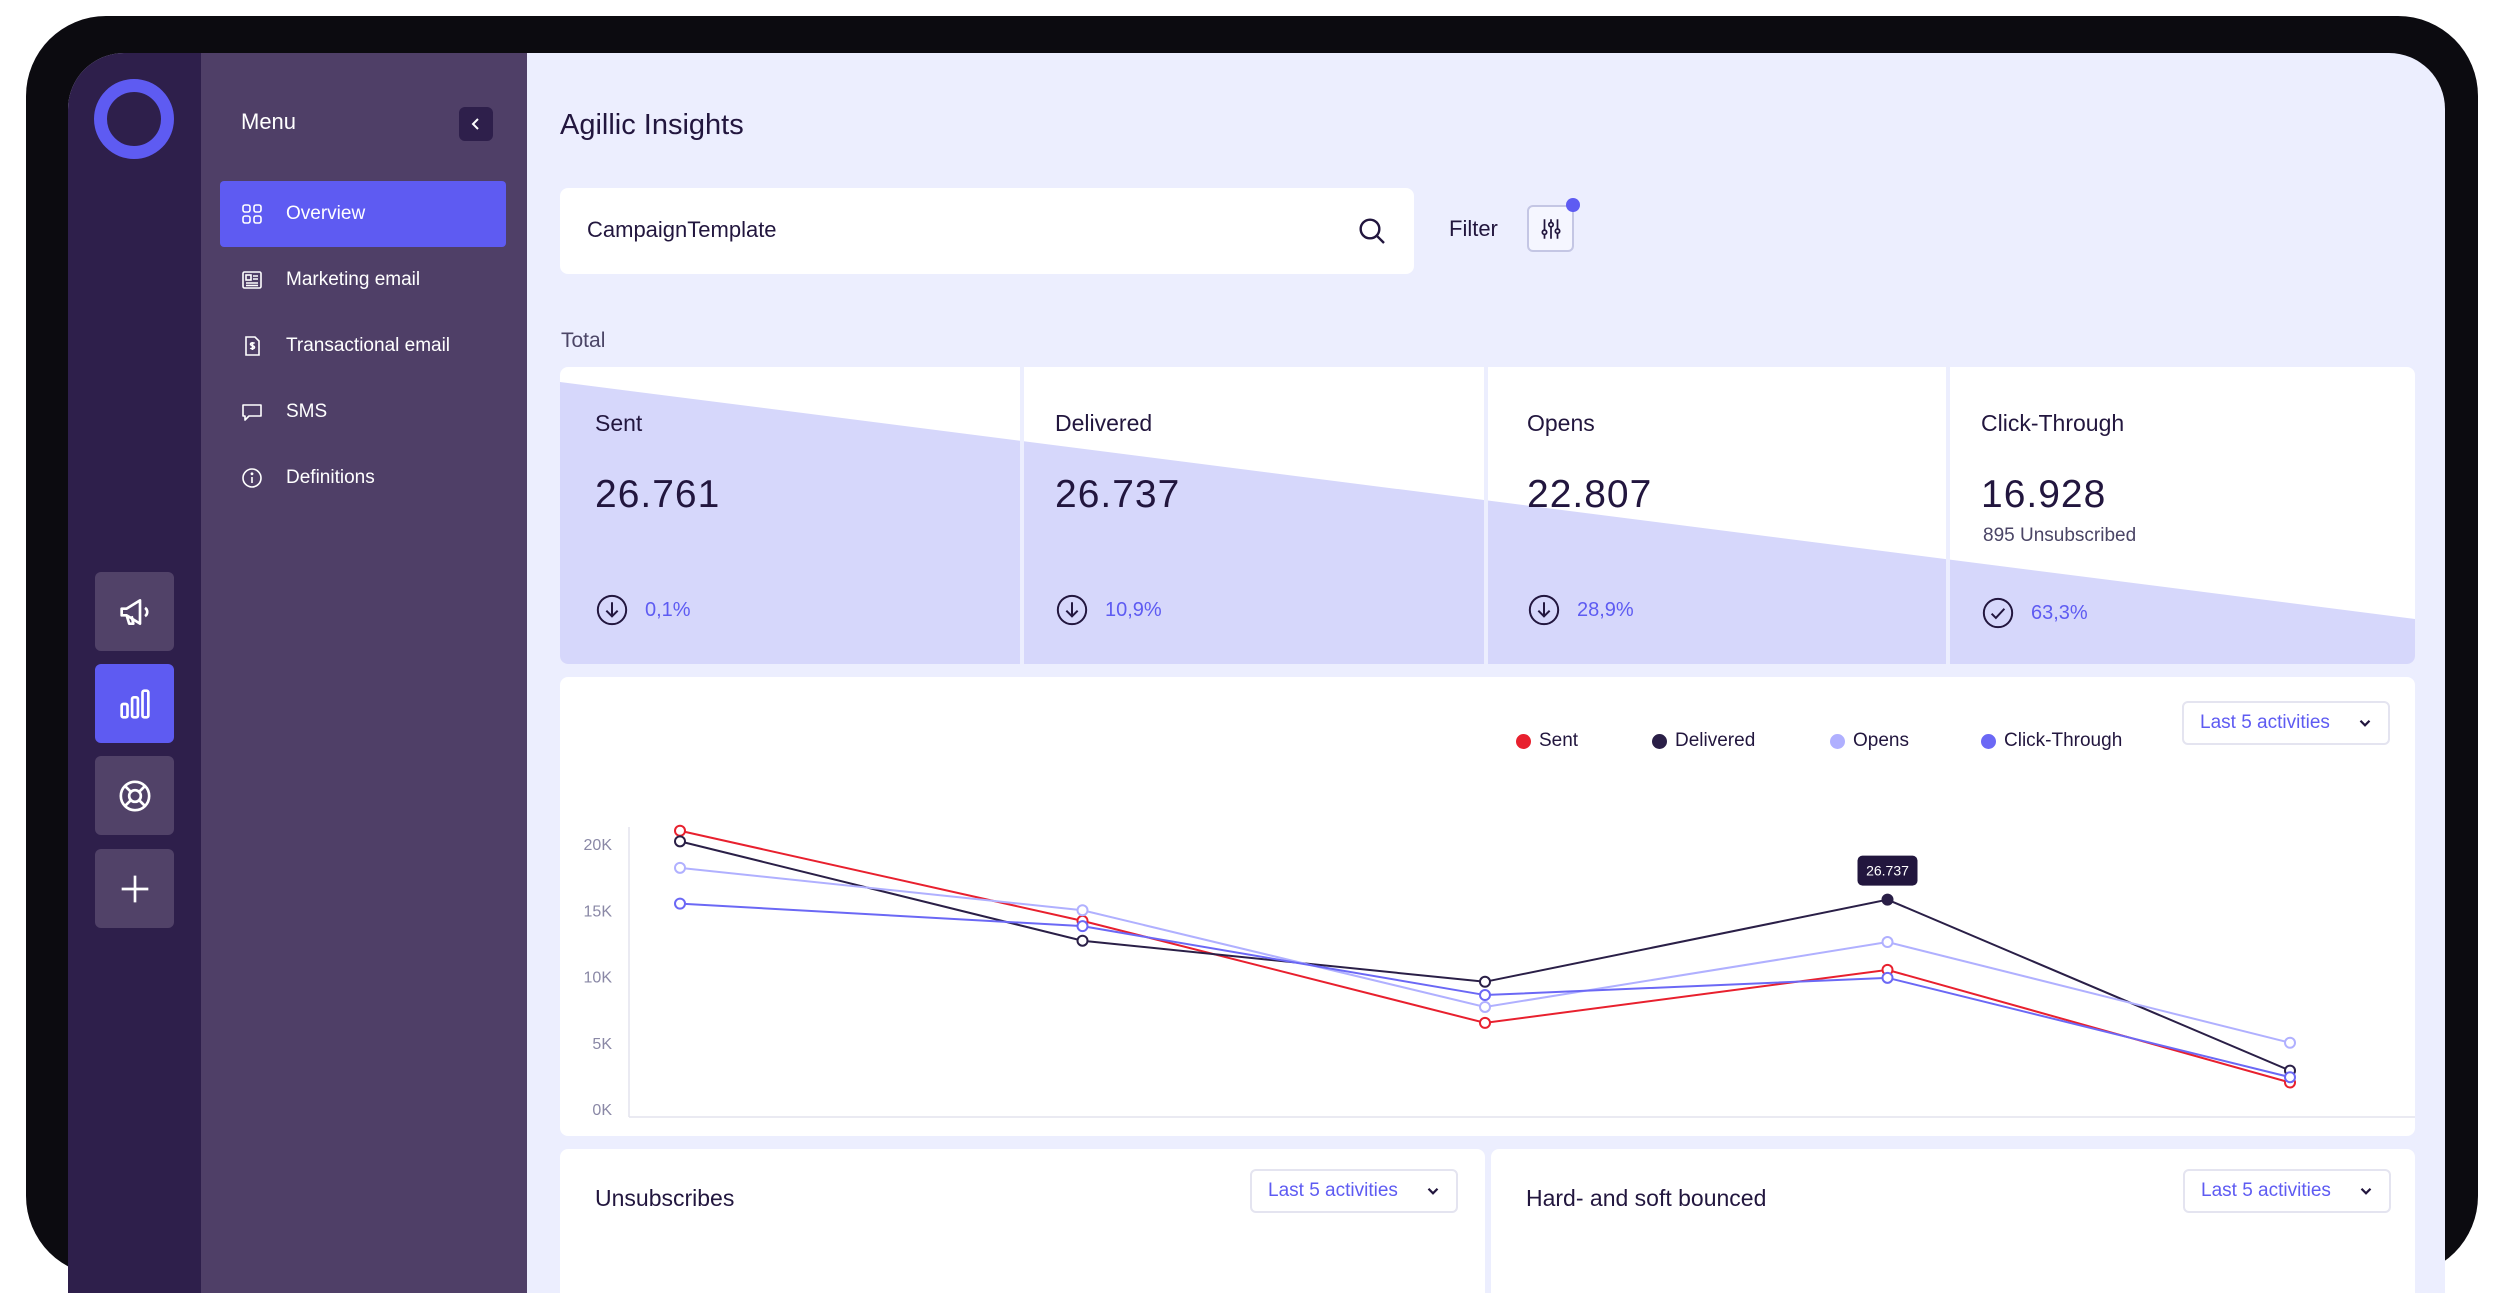 The width and height of the screenshot is (2500, 1293). I want to click on legend-opens: Opens, so click(1869, 741).